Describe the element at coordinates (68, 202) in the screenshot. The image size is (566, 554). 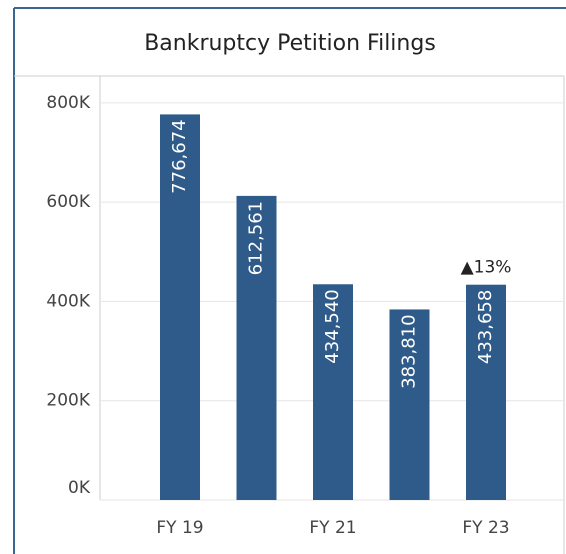
I see `y-tick-label: 600K` at that location.